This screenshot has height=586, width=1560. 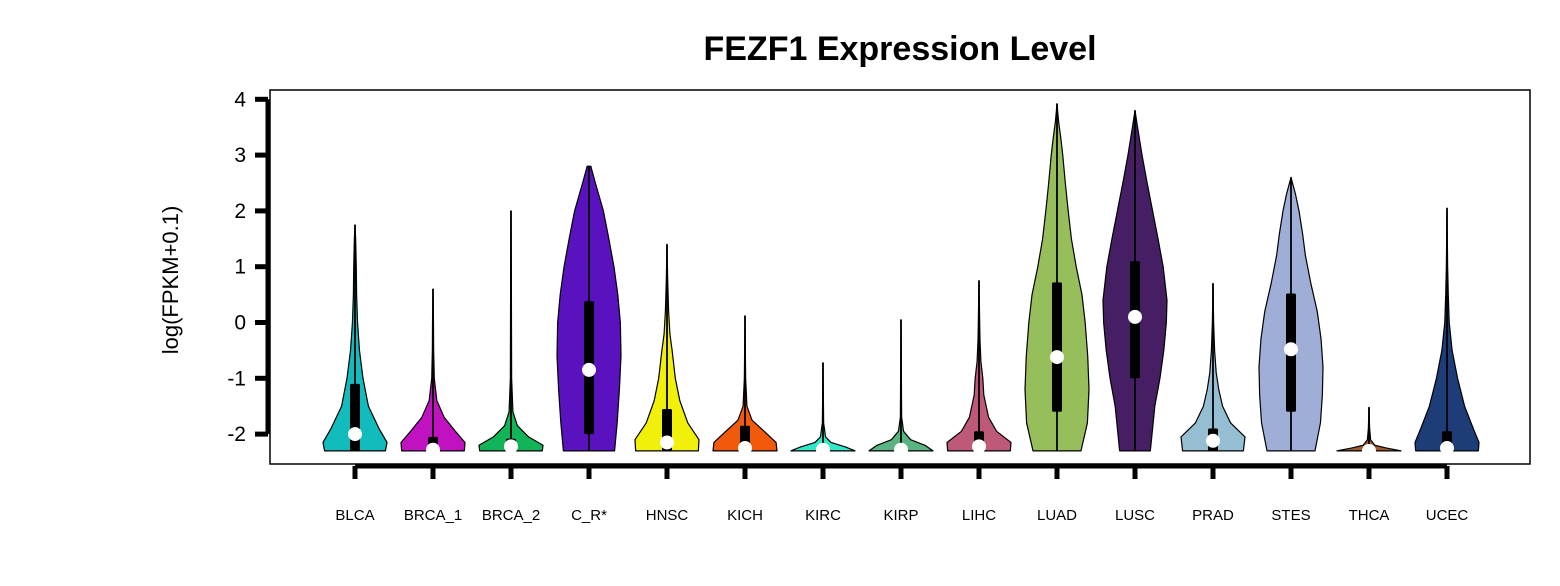 I want to click on x-tick-label: LUSC, so click(x=1135, y=515).